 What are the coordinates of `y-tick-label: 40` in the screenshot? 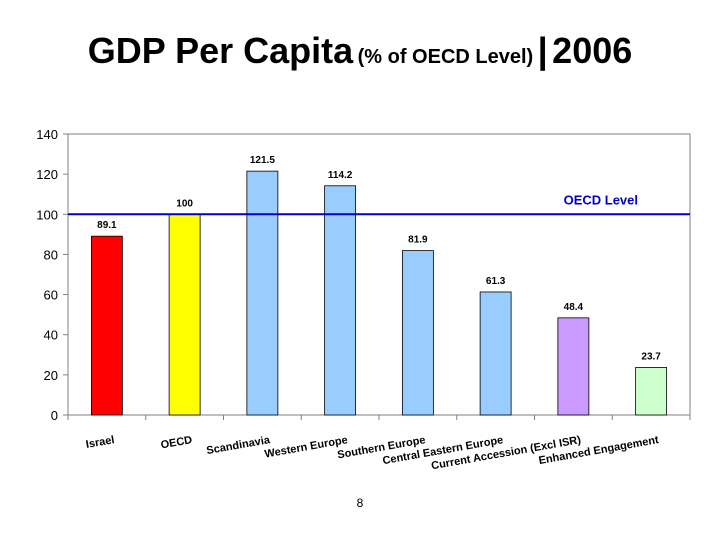 It's located at (51, 335).